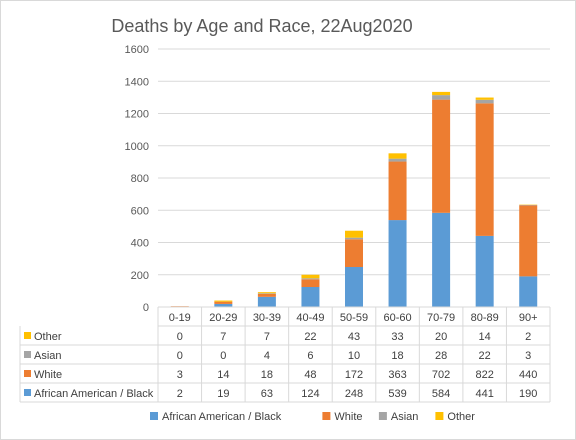 This screenshot has width=576, height=440. What do you see at coordinates (48, 337) in the screenshot?
I see `table-row-label: Other` at bounding box center [48, 337].